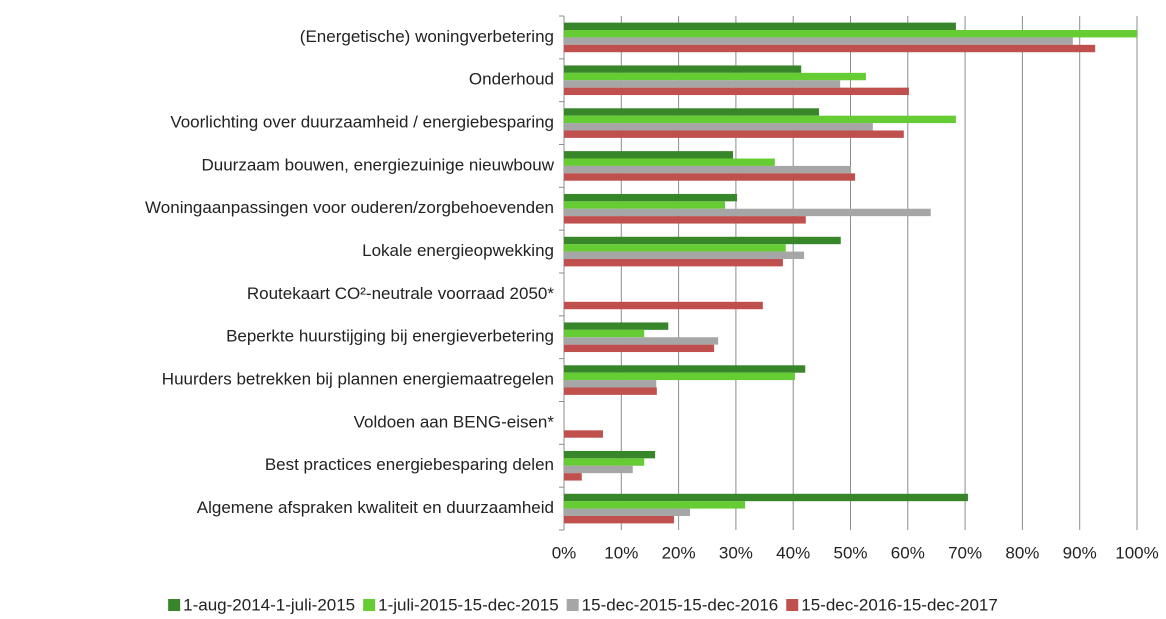  What do you see at coordinates (454, 421) in the screenshot?
I see `y-tick-label: Voldoen aan BENG-eisen*` at bounding box center [454, 421].